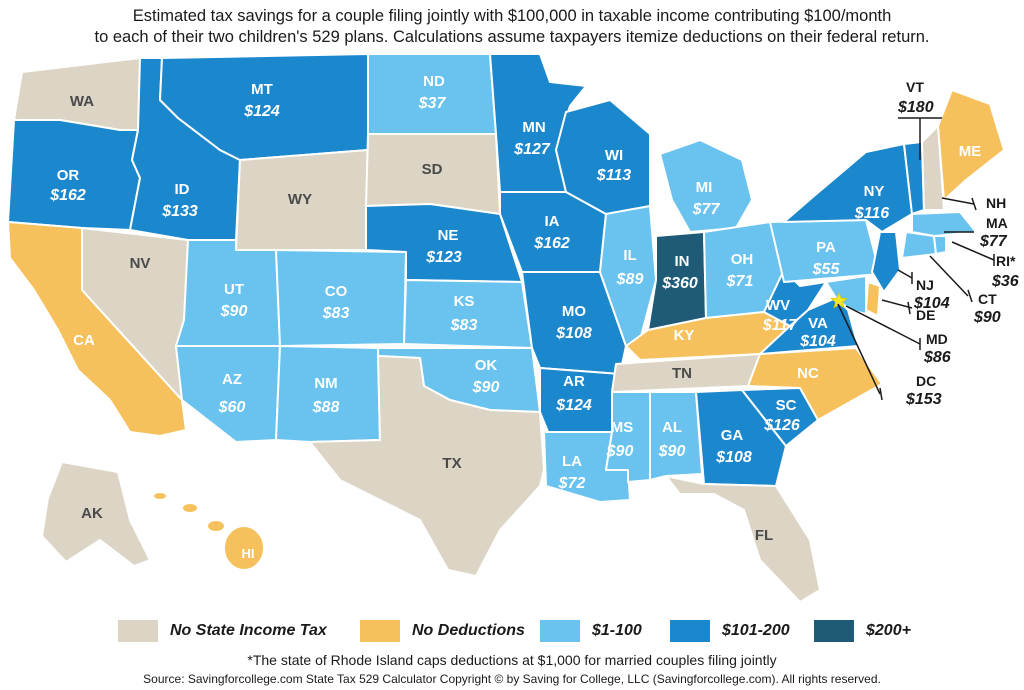  What do you see at coordinates (1006, 261) in the screenshot?
I see `callout-RI-abbr: RI*` at bounding box center [1006, 261].